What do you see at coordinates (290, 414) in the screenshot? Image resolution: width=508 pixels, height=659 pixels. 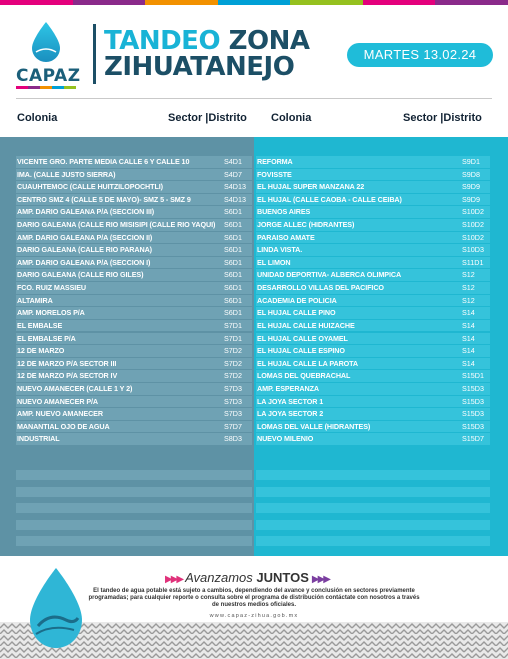 I see `colonia-cell: LA JOYA SECTOR 2` at bounding box center [290, 414].